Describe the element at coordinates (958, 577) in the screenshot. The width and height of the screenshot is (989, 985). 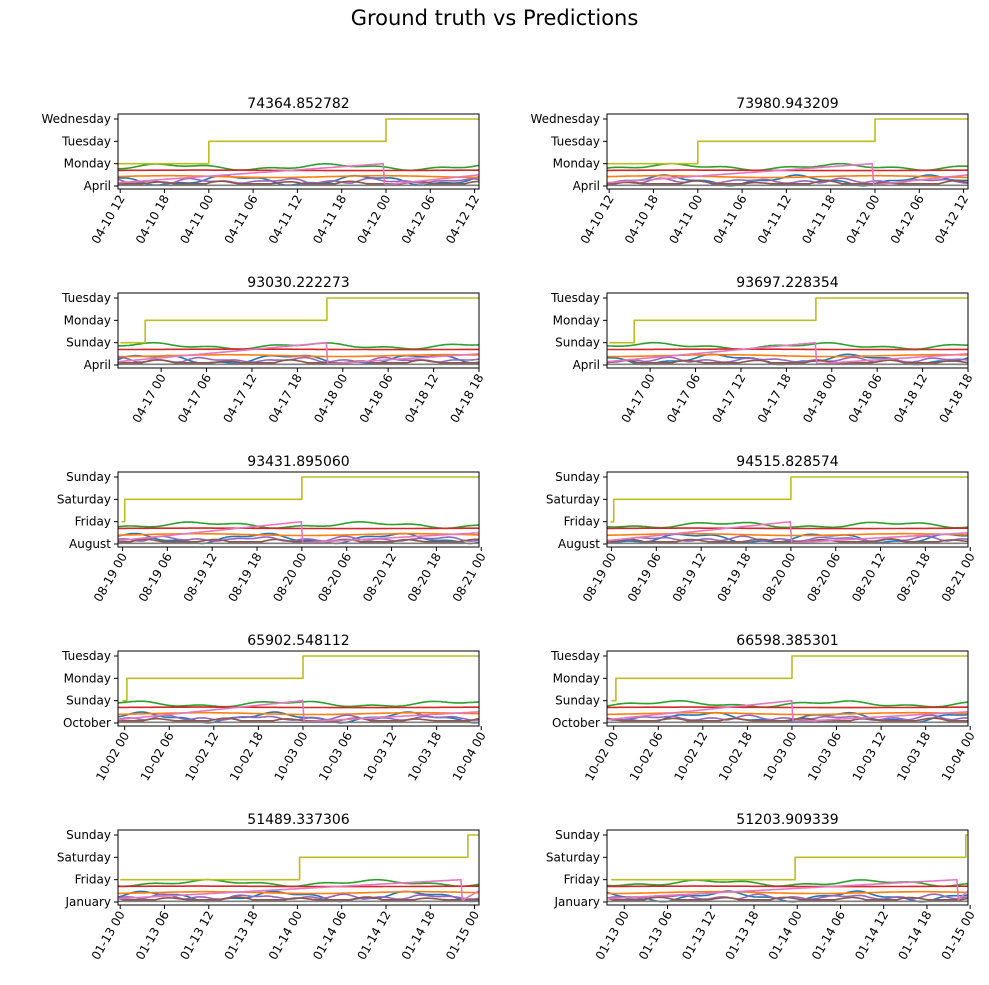
I see `x-tick-label: 08-21 00` at that location.